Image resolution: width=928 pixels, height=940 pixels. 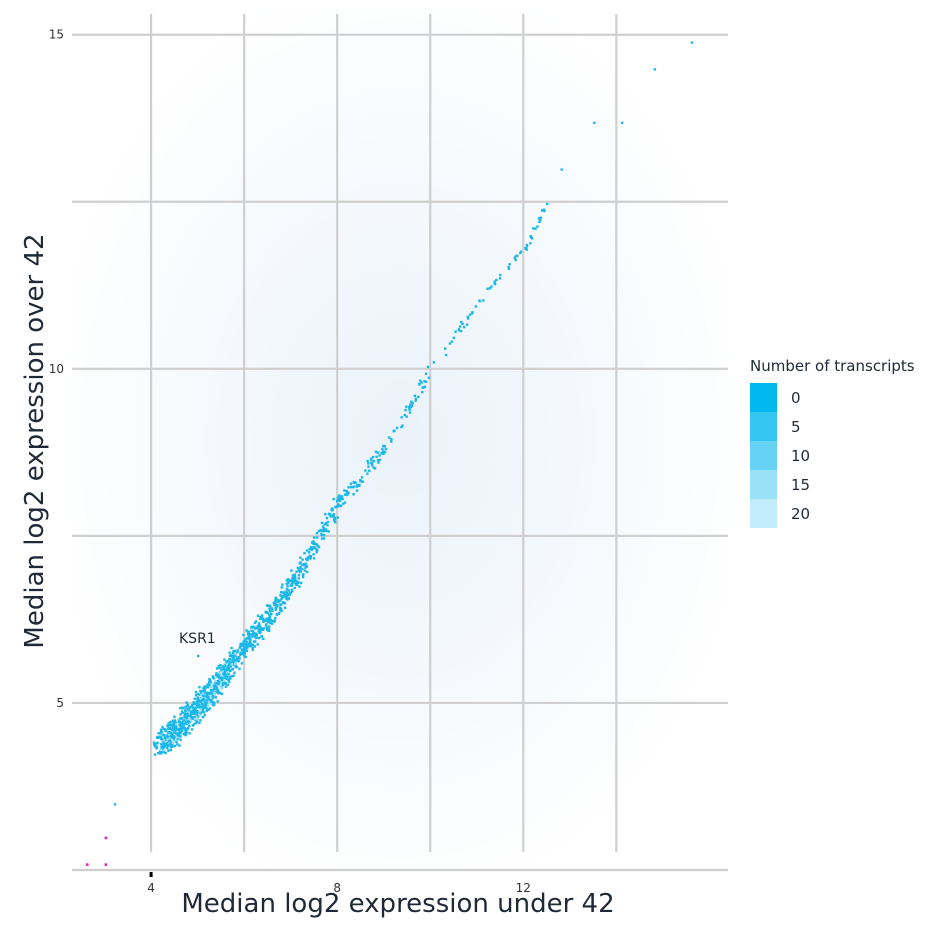 What do you see at coordinates (832, 397) in the screenshot?
I see `legend-entry: 0` at bounding box center [832, 397].